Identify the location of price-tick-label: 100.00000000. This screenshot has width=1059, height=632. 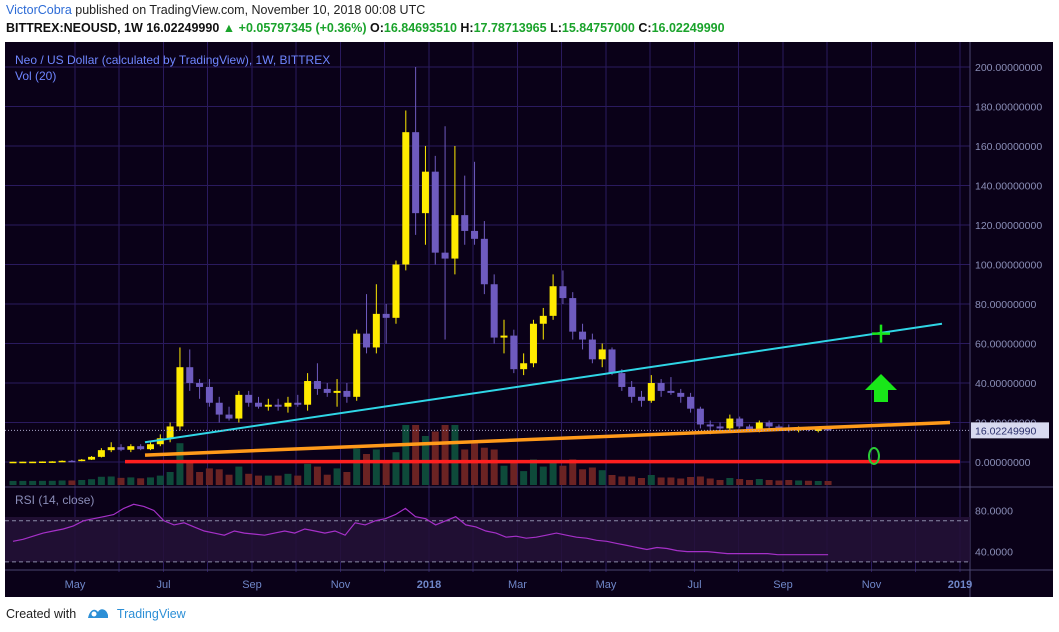
(1008, 266).